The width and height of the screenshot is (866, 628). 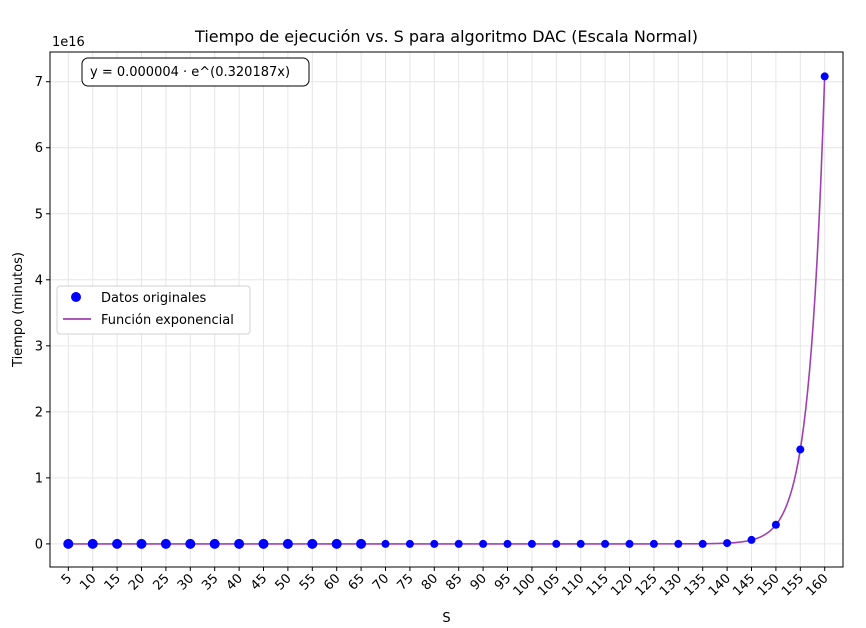 I want to click on y-tick-label: 5, so click(x=39, y=214).